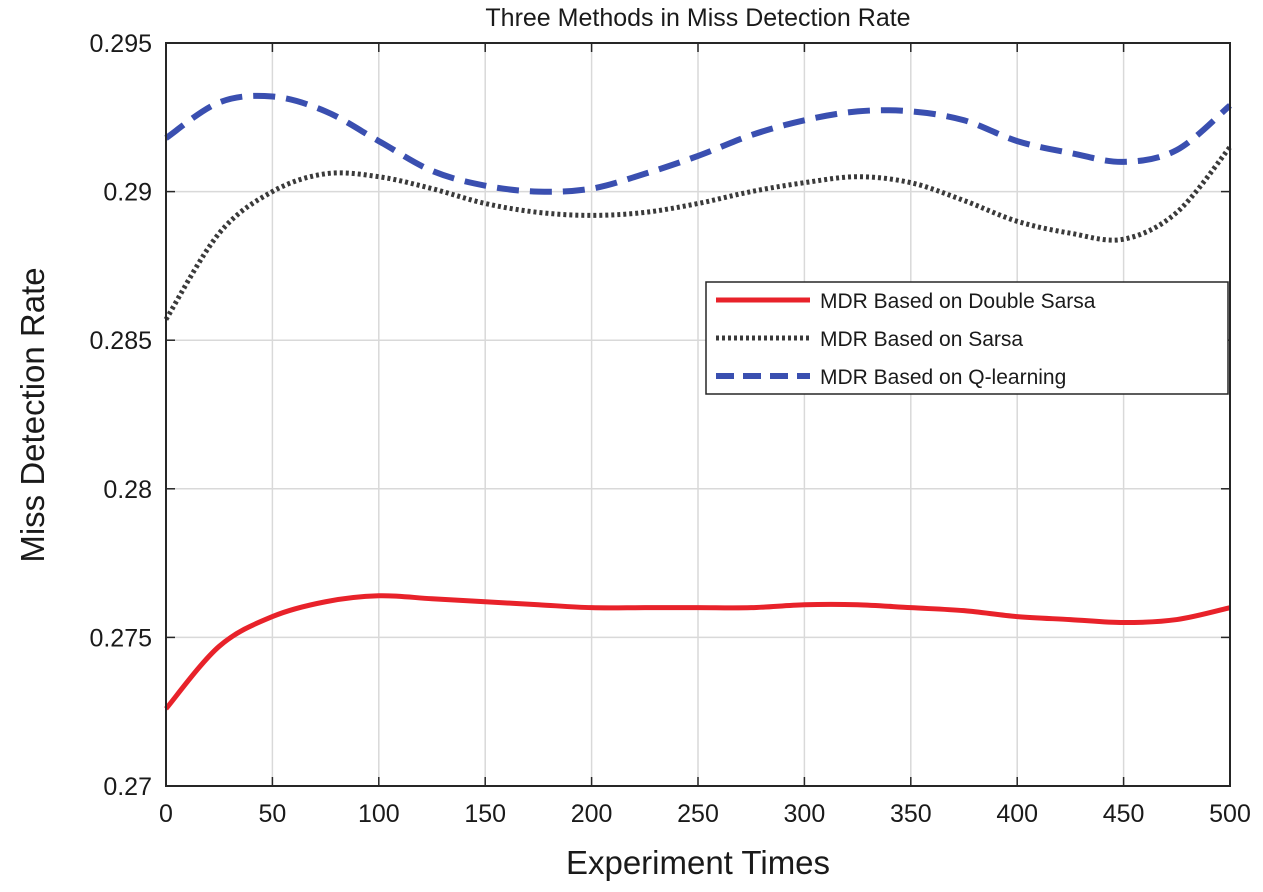  I want to click on series-line-double-sarsa, so click(697, 652).